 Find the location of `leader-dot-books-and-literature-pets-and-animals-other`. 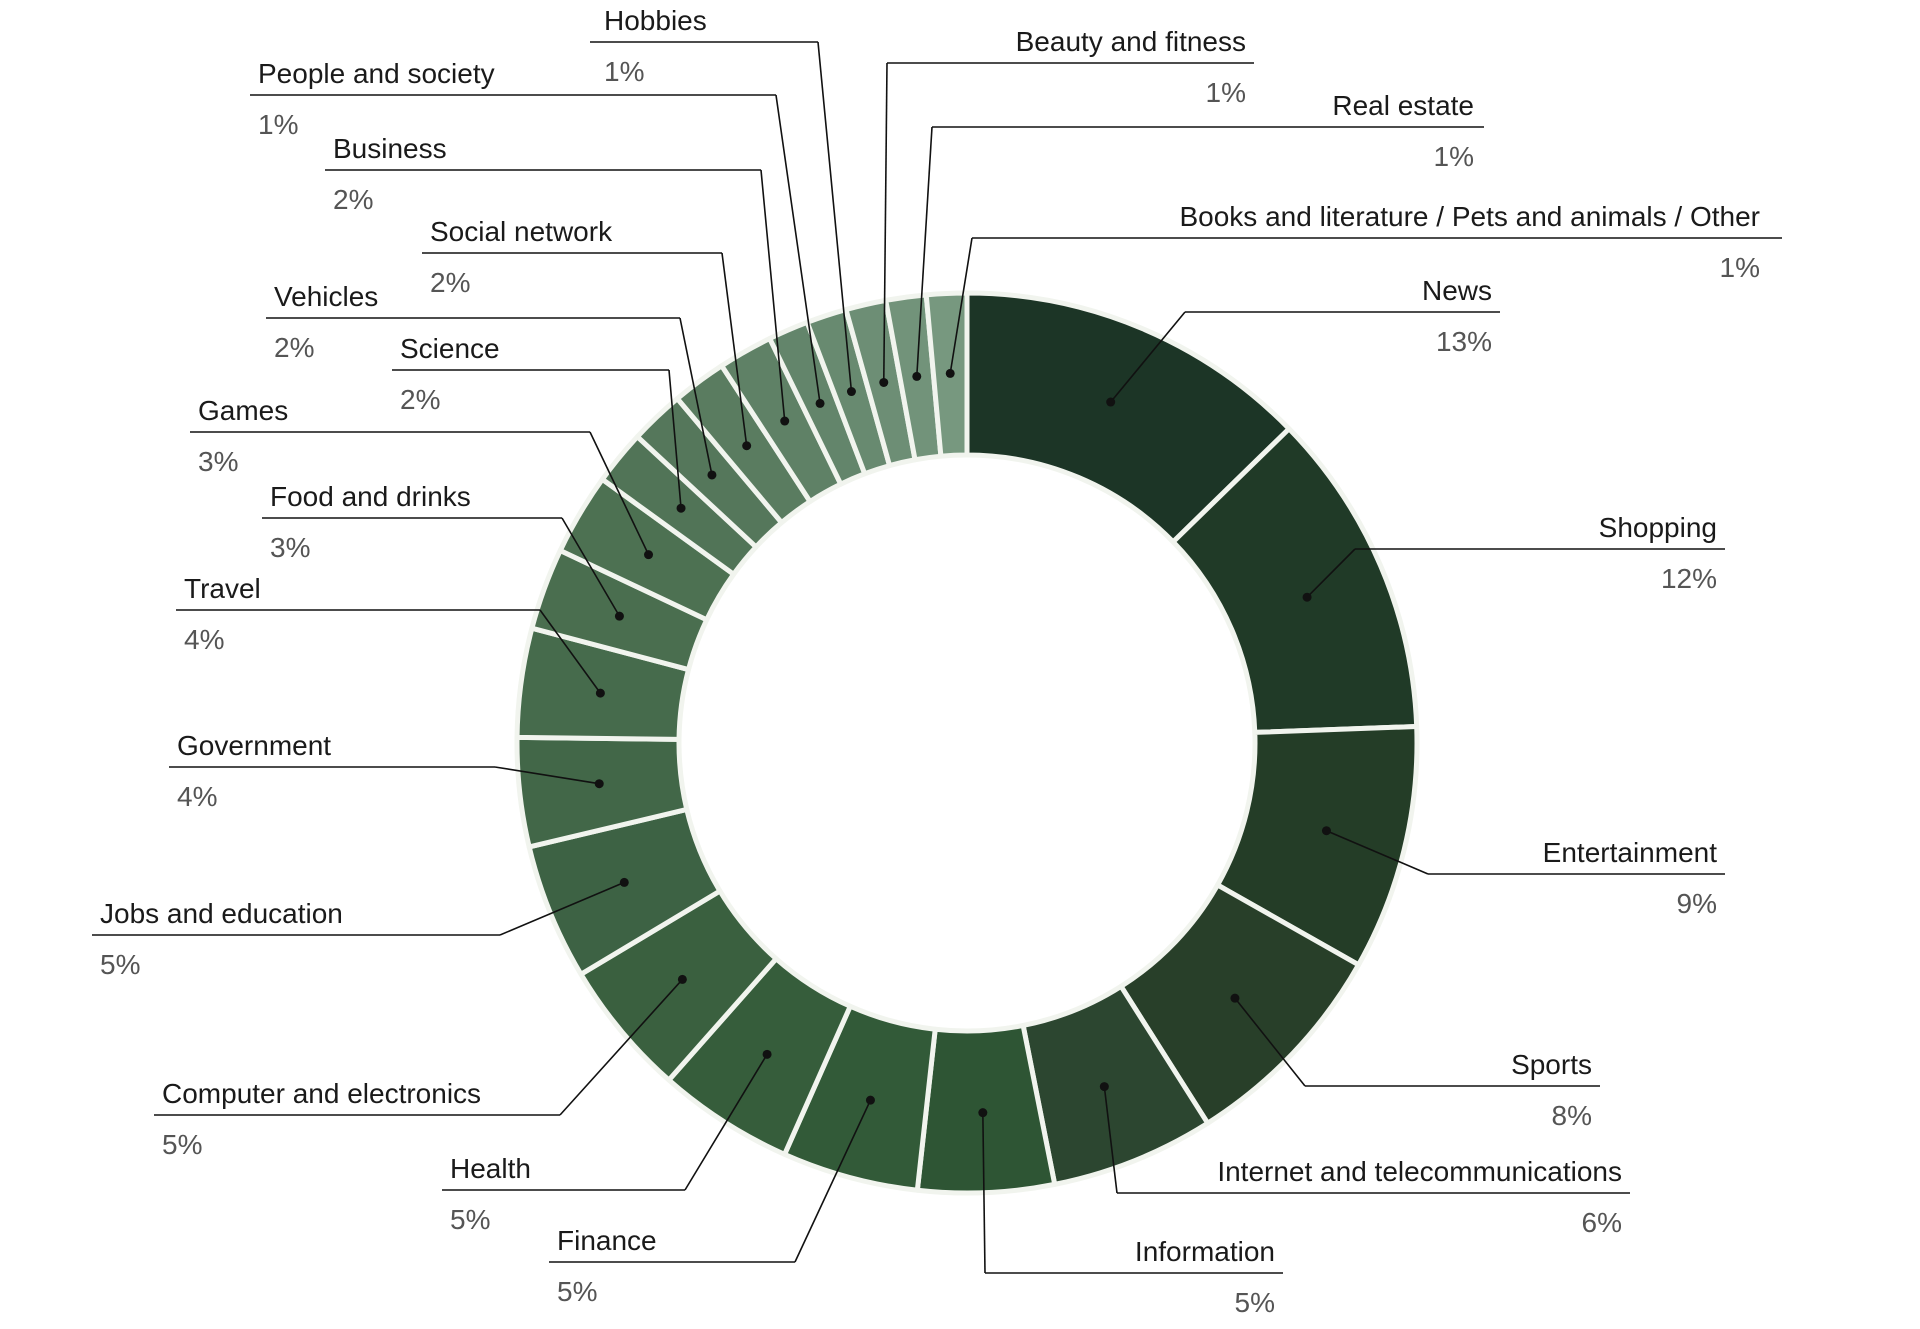

leader-dot-books-and-literature-pets-and-animals-other is located at coordinates (950, 373).